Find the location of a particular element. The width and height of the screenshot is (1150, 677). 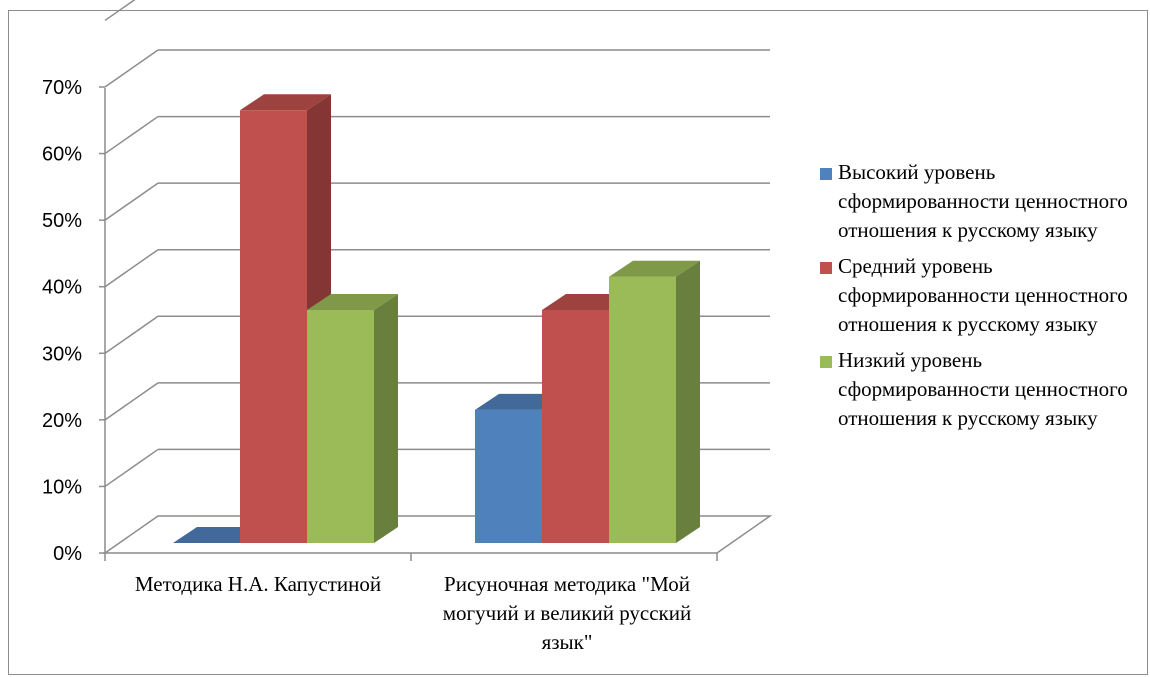

y-tick-label: 30% is located at coordinates (62, 354).